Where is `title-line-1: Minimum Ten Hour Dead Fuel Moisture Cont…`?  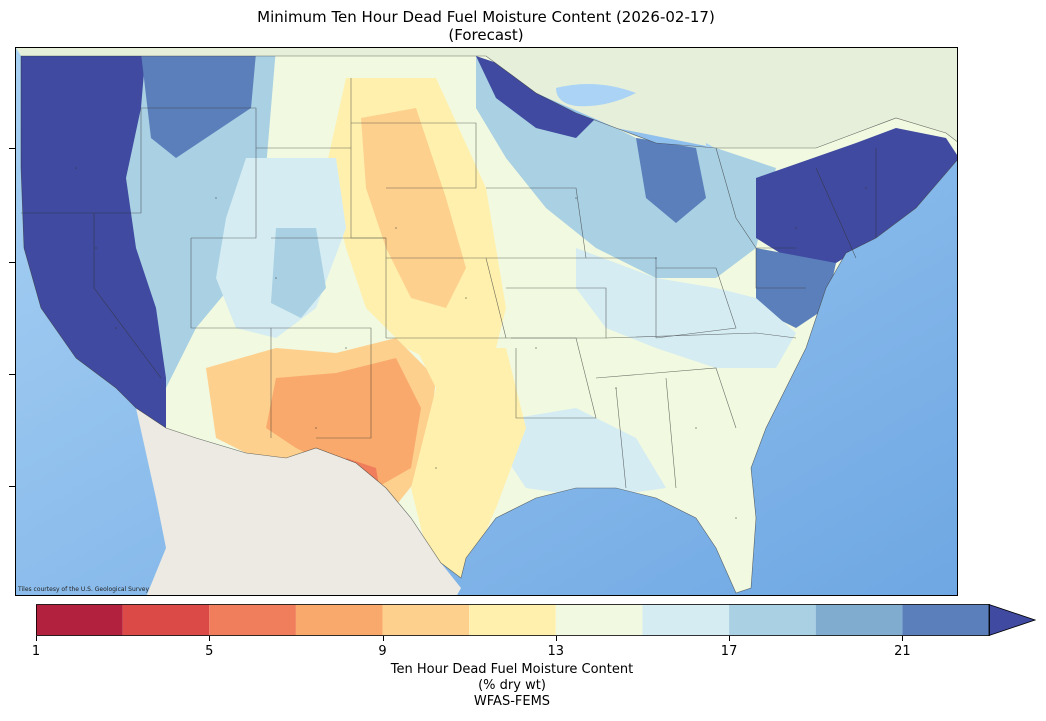
title-line-1: Minimum Ten Hour Dead Fuel Moisture Cont… is located at coordinates (486, 17).